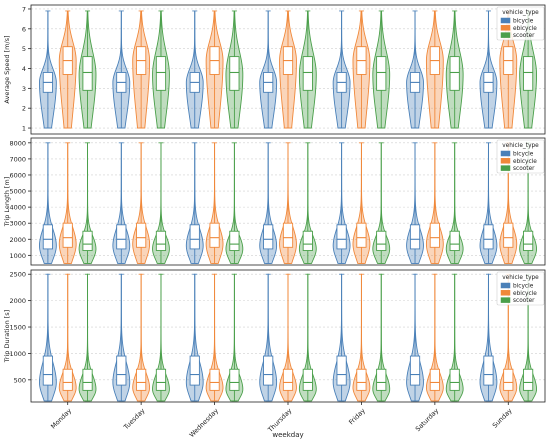 This screenshot has width=550, height=445. Describe the element at coordinates (17, 143) in the screenshot. I see `y-tick-label: 8000` at that location.